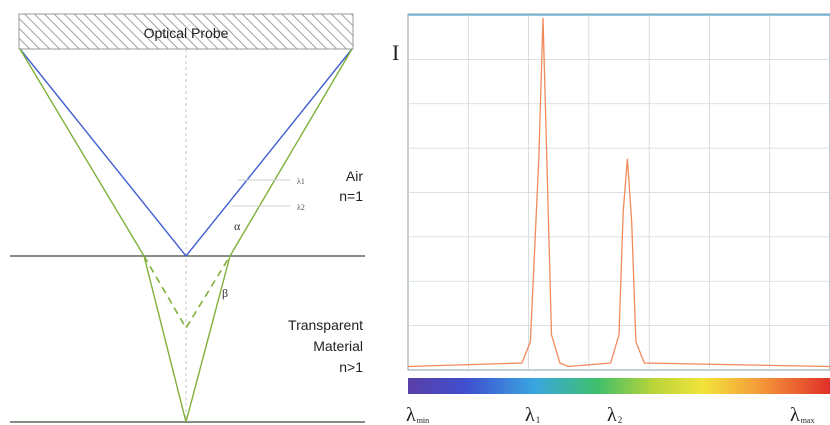 This screenshot has height=425, width=830. Describe the element at coordinates (325, 325) in the screenshot. I see `material-label-line1: Transparent` at that location.